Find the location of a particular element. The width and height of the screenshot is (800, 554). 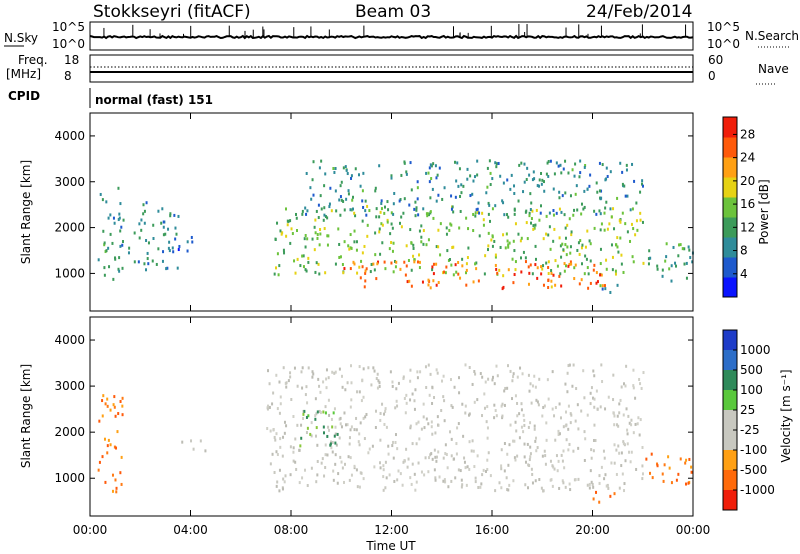

power-colorbar-tick-label: 12 is located at coordinates (747, 227).